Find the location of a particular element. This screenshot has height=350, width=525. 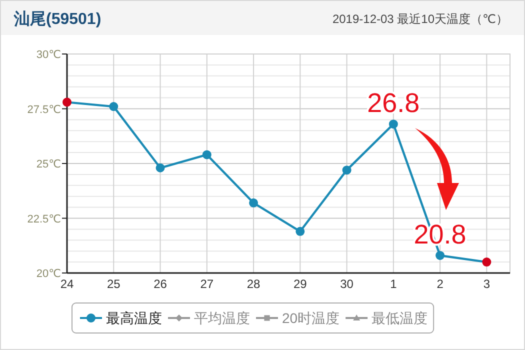

legend-label: 20时温度 is located at coordinates (311, 318).